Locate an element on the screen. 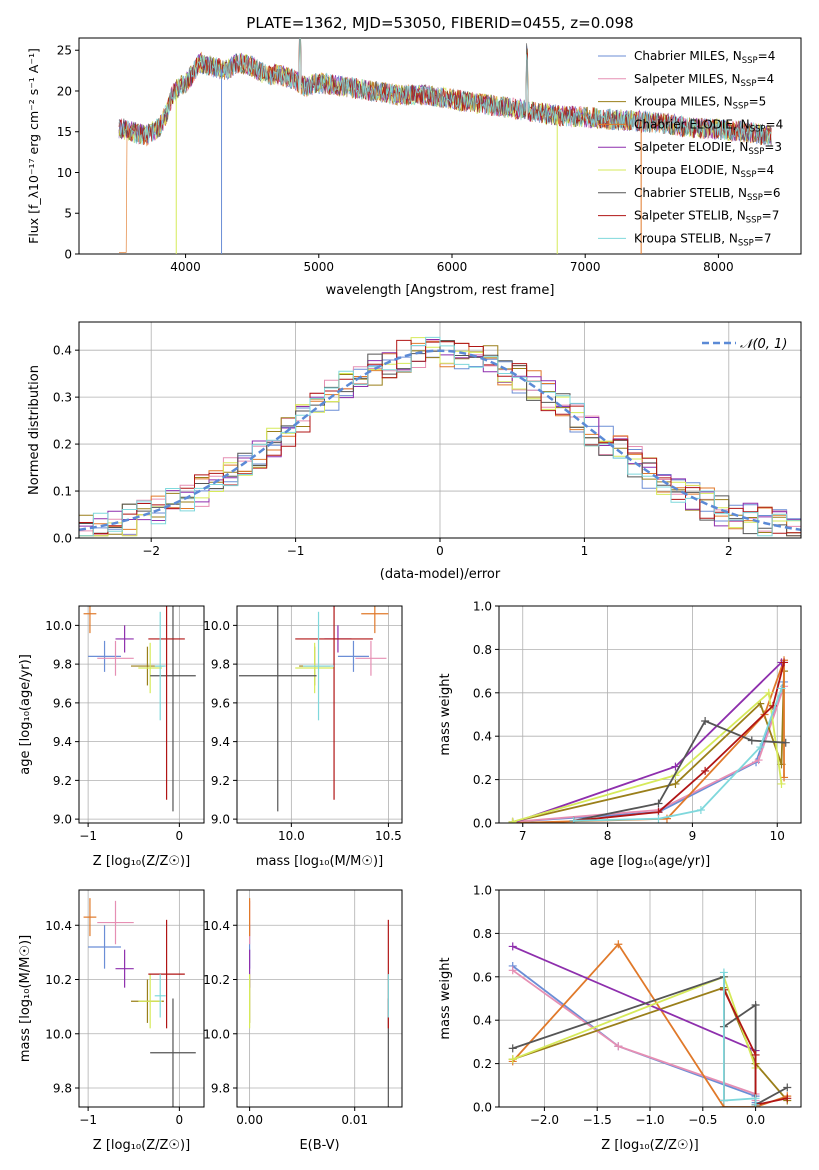  y-tick-label: 9.6 is located at coordinates (220, 703).